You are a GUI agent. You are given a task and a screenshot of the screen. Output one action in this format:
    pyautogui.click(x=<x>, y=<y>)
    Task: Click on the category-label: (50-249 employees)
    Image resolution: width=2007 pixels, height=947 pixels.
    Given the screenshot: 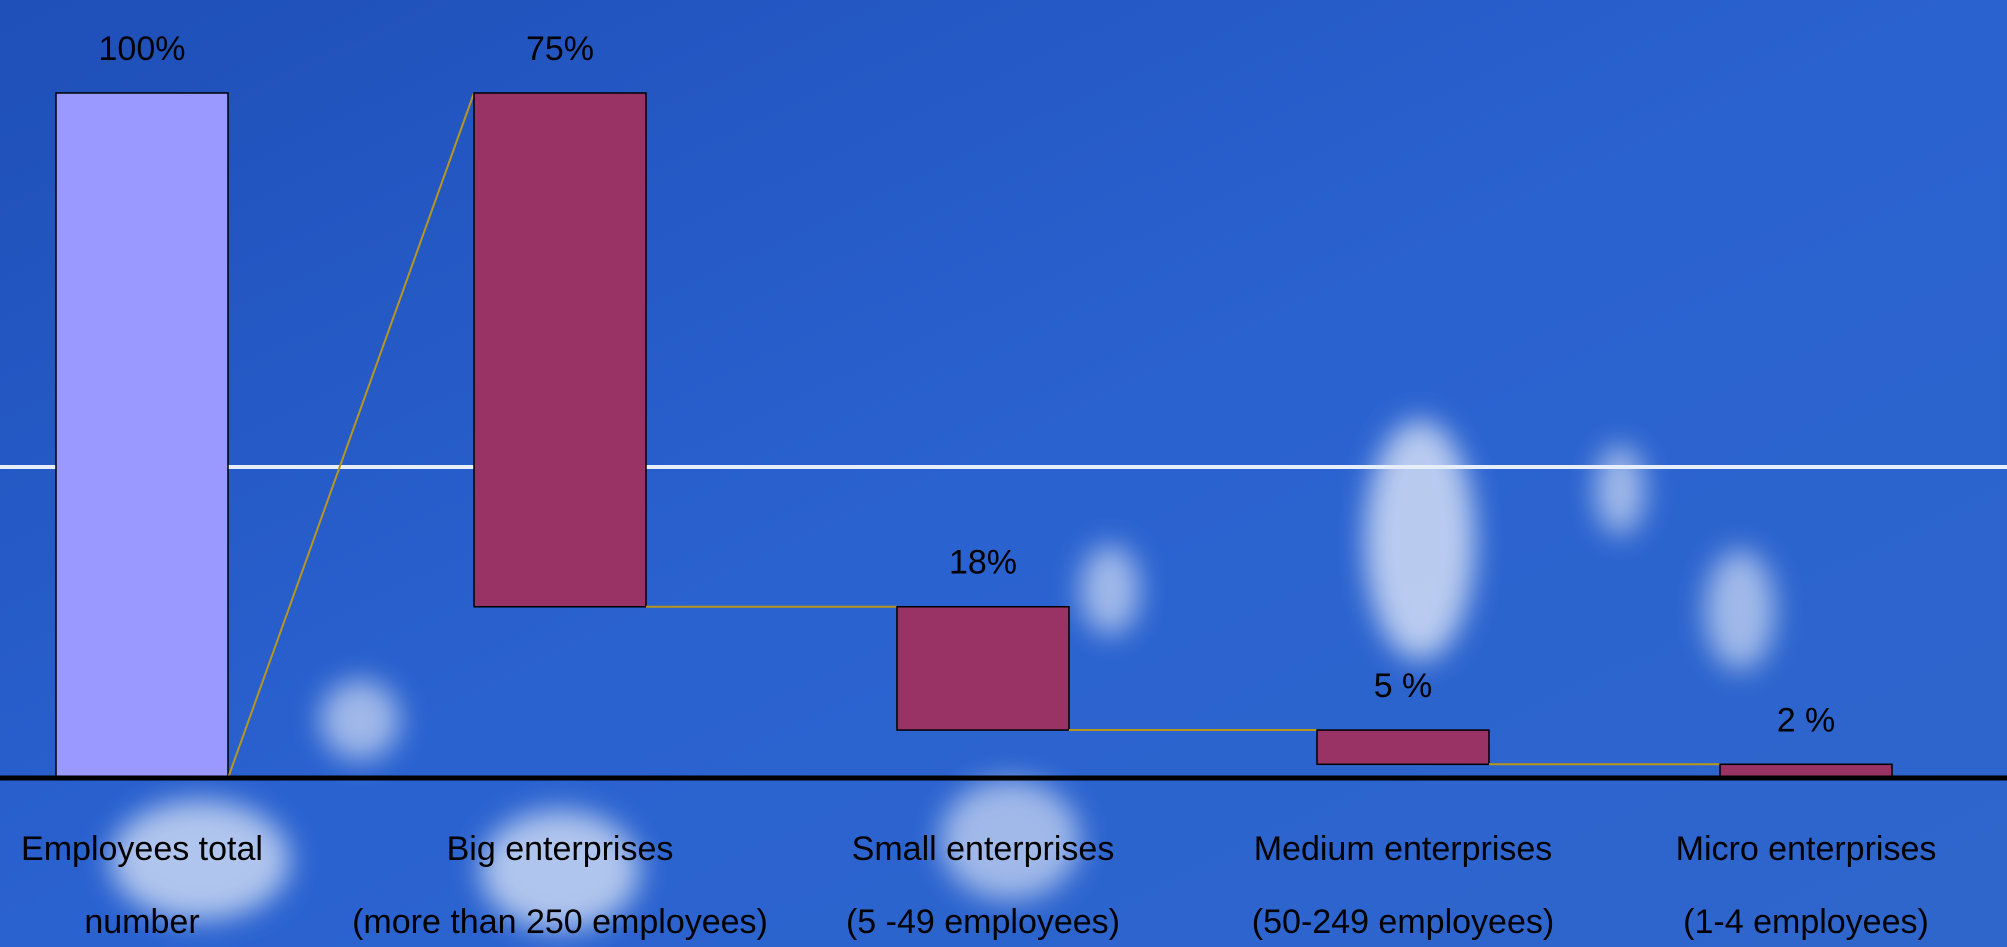 What is the action you would take?
    pyautogui.click(x=1403, y=922)
    